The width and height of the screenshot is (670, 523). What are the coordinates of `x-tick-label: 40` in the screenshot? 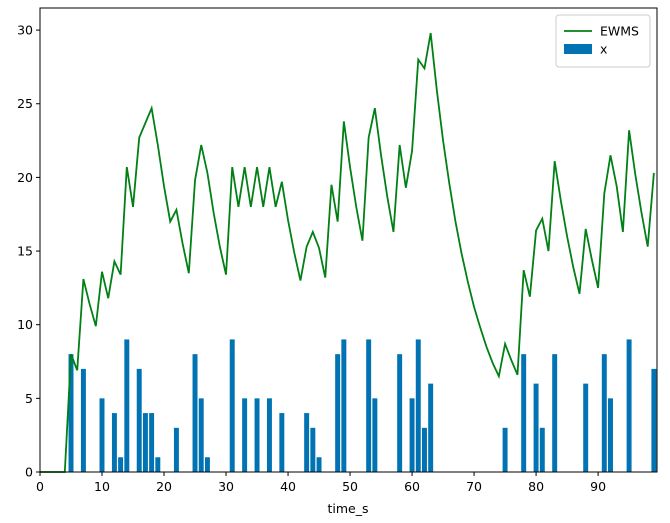 It's located at (288, 486).